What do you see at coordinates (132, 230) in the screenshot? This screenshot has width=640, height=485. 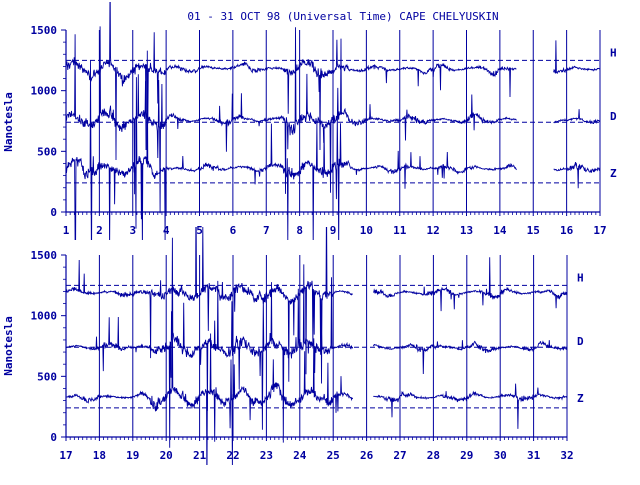 I see `x-tick-label: 3` at bounding box center [132, 230].